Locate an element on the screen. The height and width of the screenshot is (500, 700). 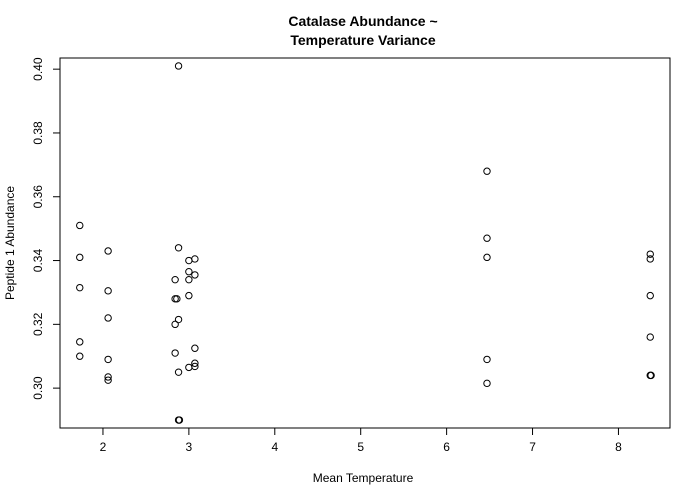
x-axis-label: Mean Temperature is located at coordinates (363, 478).